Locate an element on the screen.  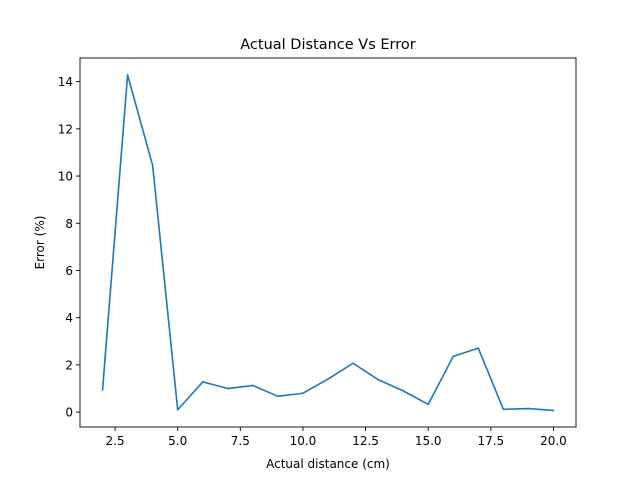
x-tick-label: 2.5 is located at coordinates (115, 441).